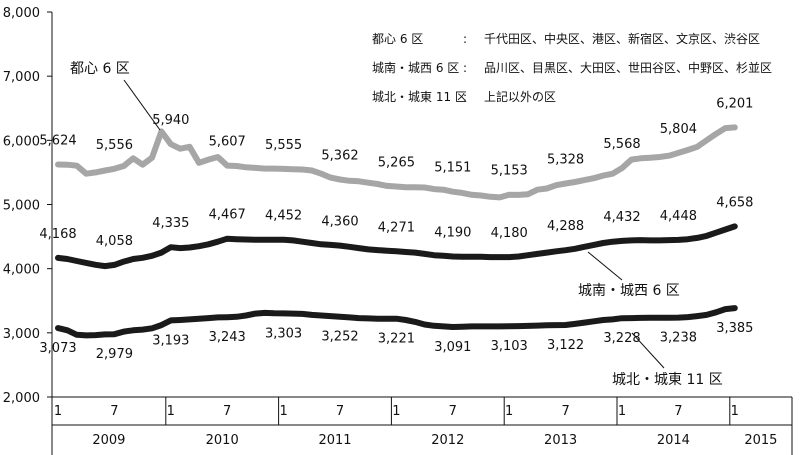  I want to click on data-label: 4,452, so click(283, 216).